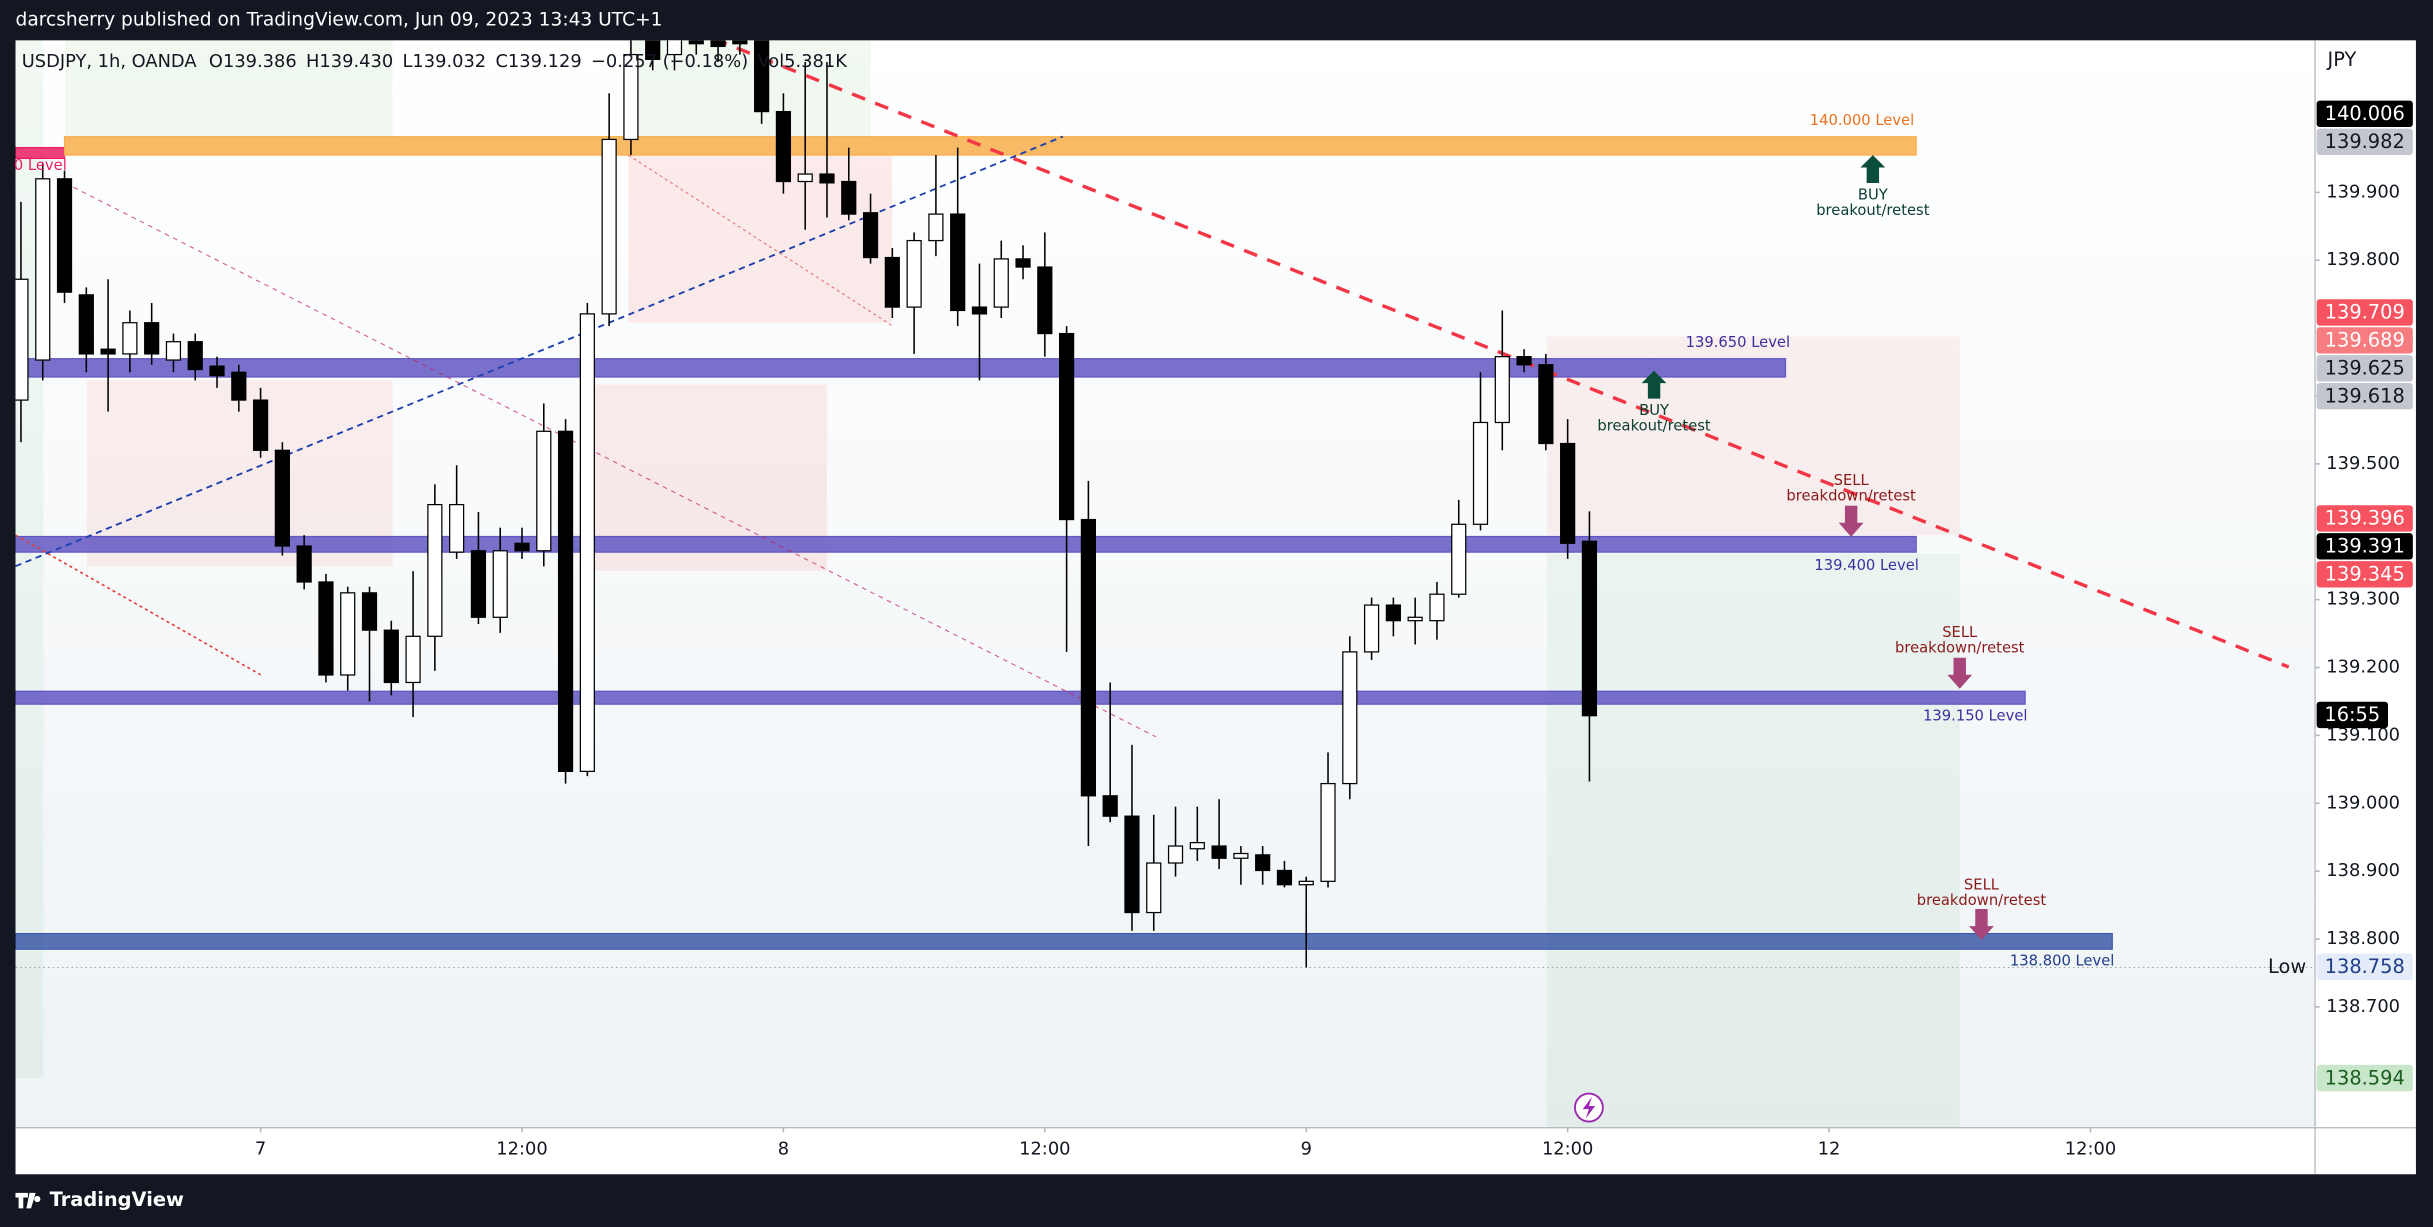 The image size is (2433, 1227). What do you see at coordinates (1654, 410) in the screenshot?
I see `annotation: BUY` at bounding box center [1654, 410].